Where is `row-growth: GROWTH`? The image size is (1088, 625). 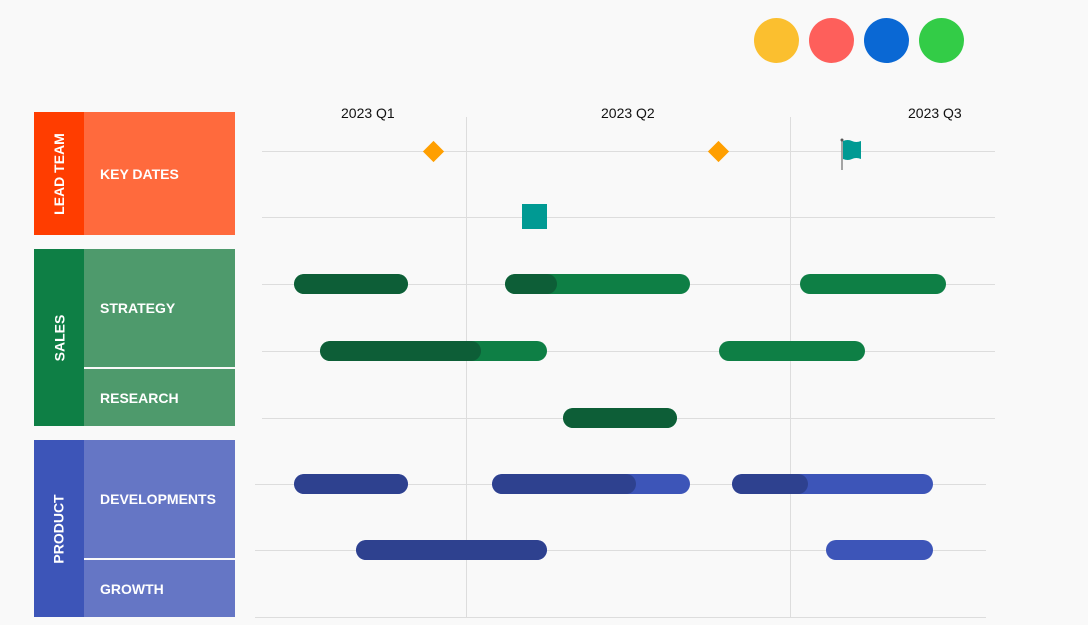
row-growth: GROWTH is located at coordinates (159, 588).